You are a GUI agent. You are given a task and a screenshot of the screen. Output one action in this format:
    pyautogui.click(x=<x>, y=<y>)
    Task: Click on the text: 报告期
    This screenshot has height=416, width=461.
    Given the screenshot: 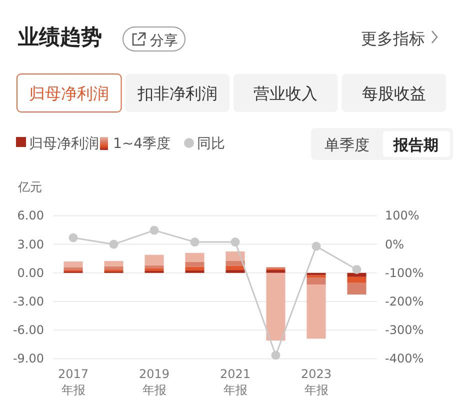 What is the action you would take?
    pyautogui.click(x=415, y=145)
    